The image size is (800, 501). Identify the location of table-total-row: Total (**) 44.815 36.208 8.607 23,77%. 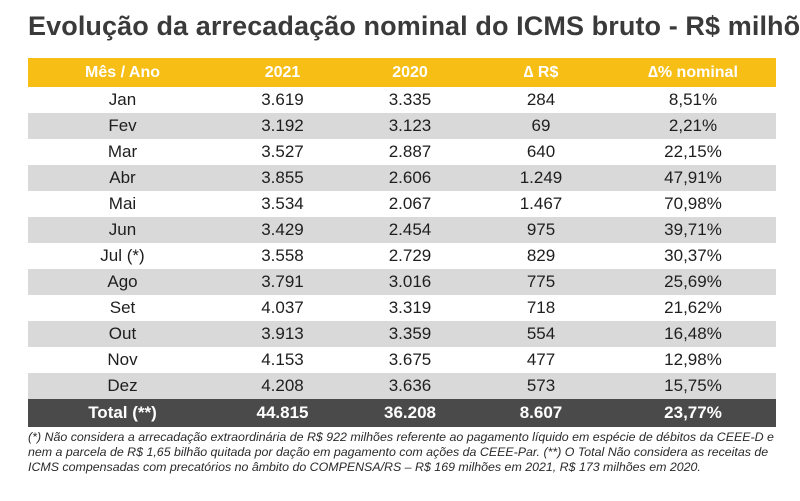
(402, 413).